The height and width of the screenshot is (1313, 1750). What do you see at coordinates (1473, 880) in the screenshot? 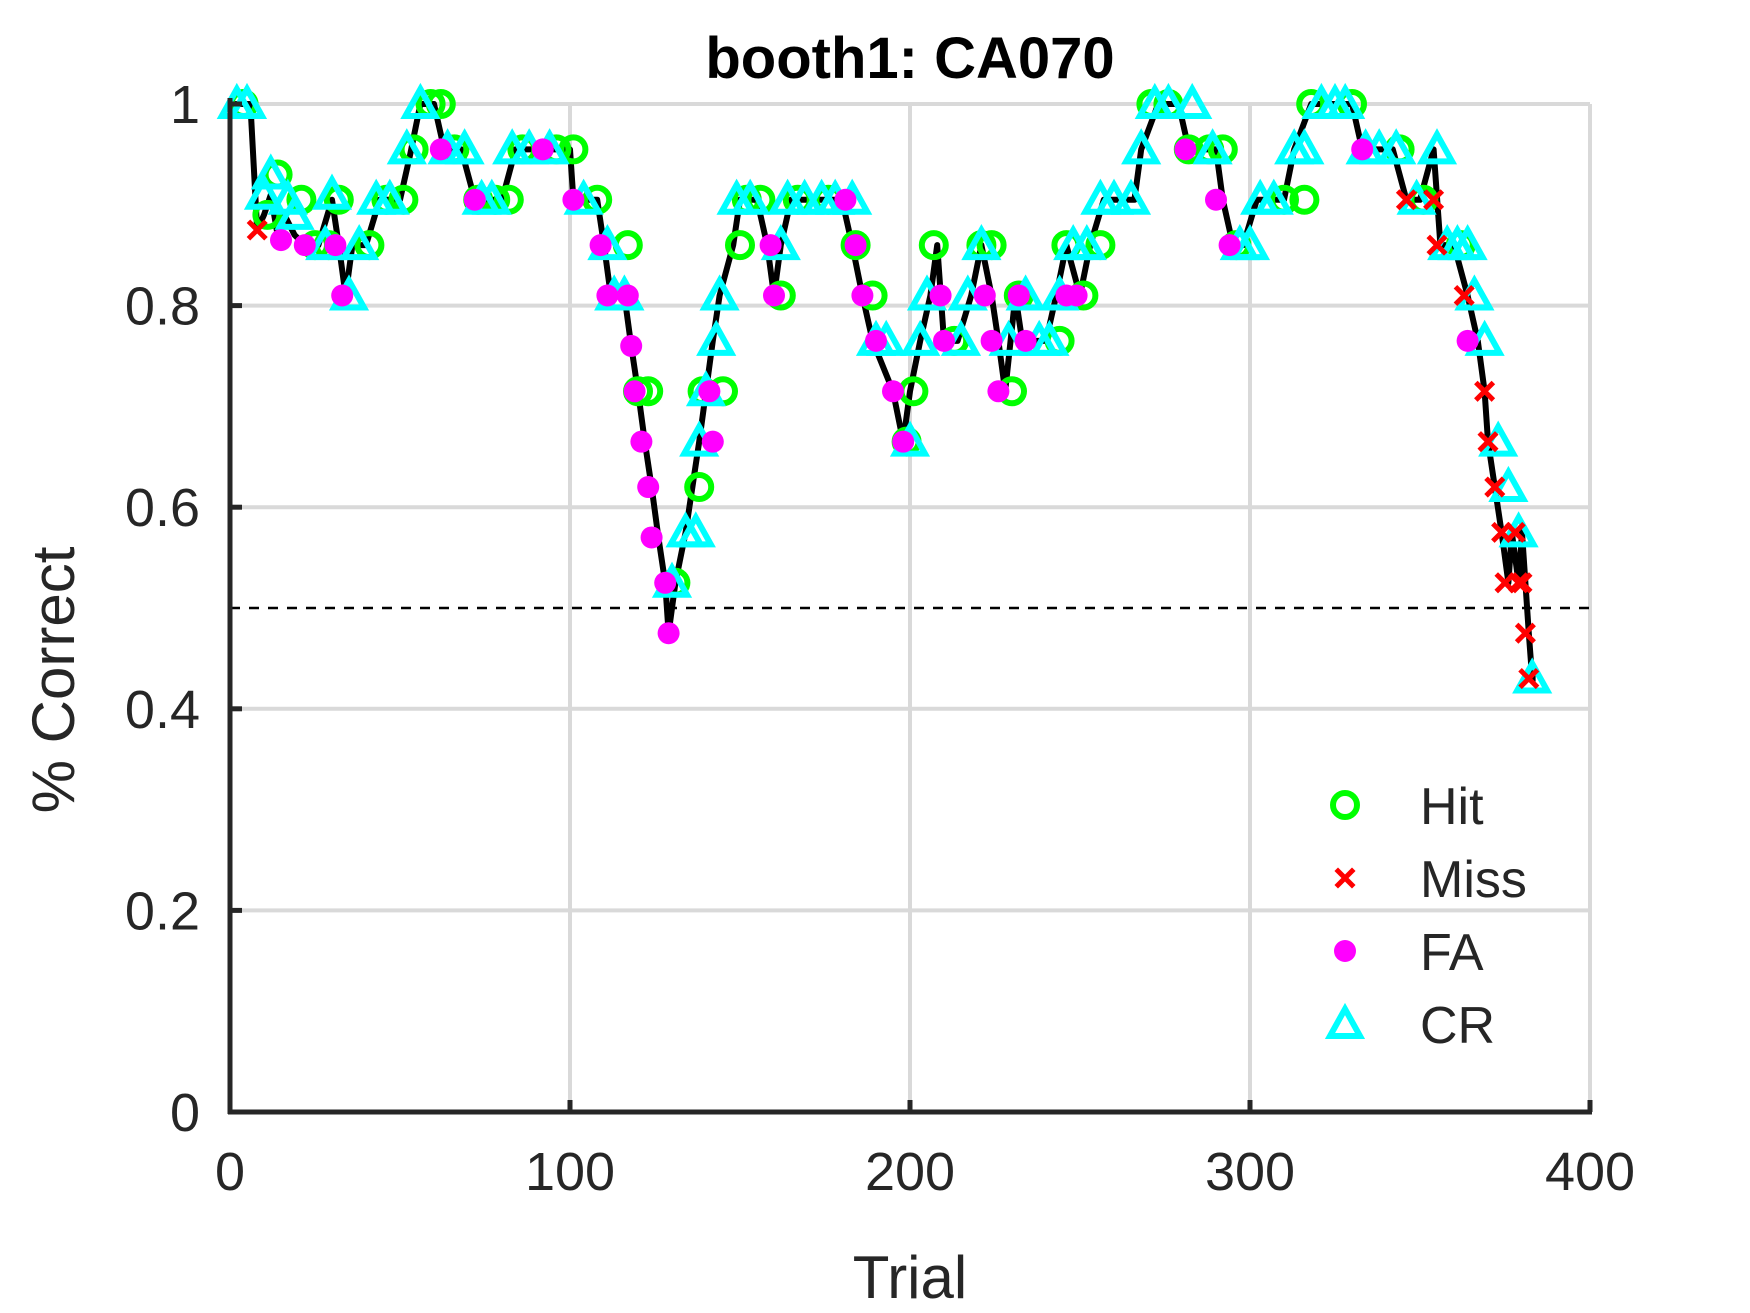
I see `legend-miss-label: Miss` at bounding box center [1473, 880].